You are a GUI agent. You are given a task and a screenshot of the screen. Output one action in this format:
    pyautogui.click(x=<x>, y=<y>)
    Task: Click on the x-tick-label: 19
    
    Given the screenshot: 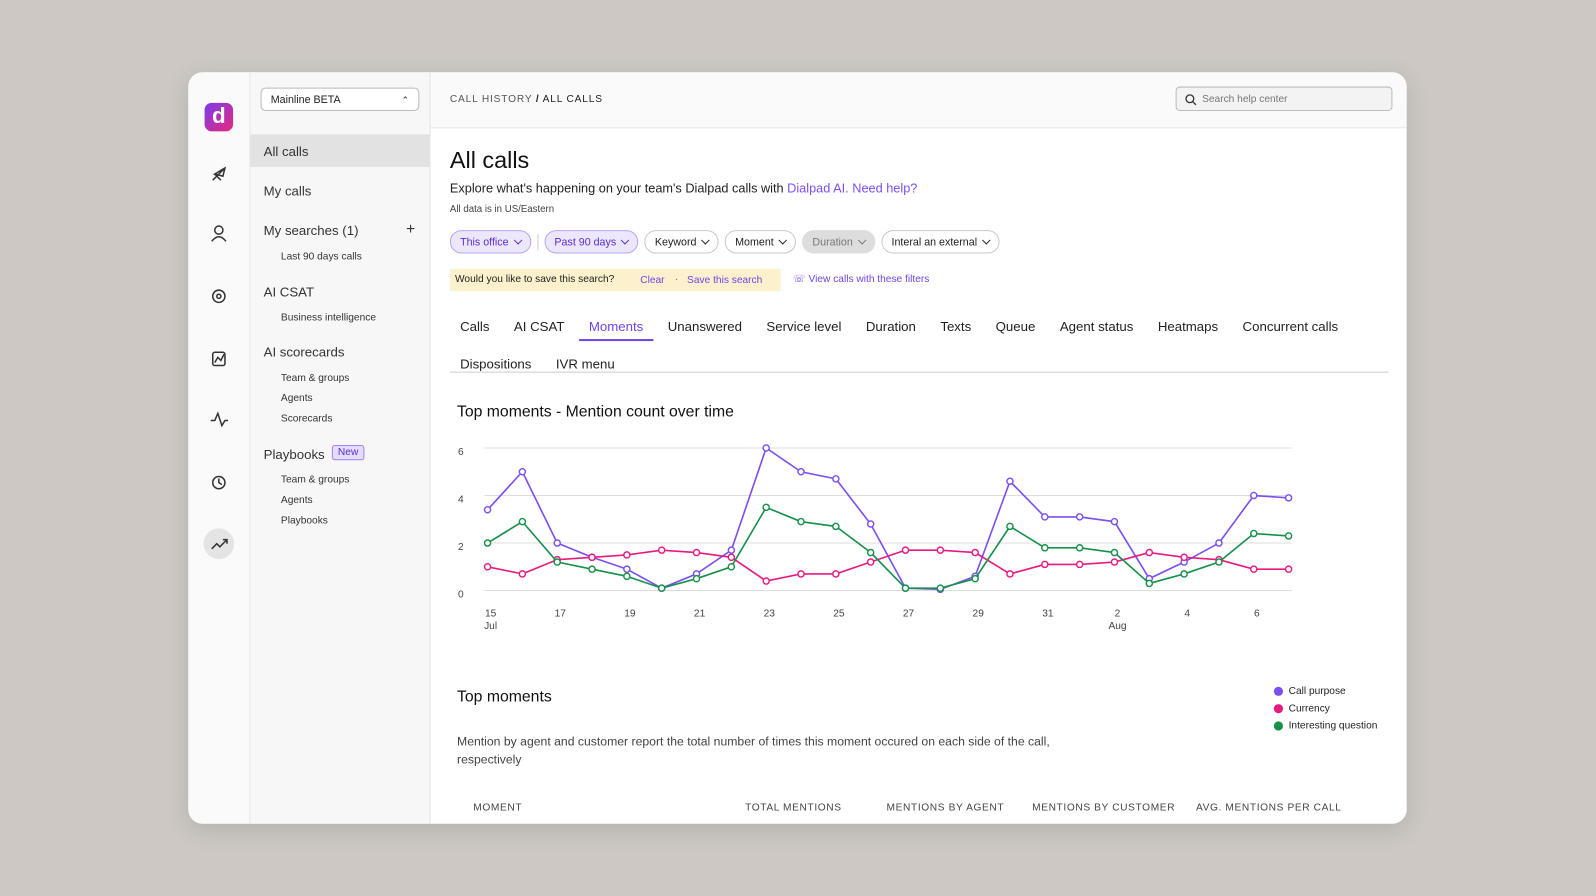 What is the action you would take?
    pyautogui.click(x=630, y=614)
    